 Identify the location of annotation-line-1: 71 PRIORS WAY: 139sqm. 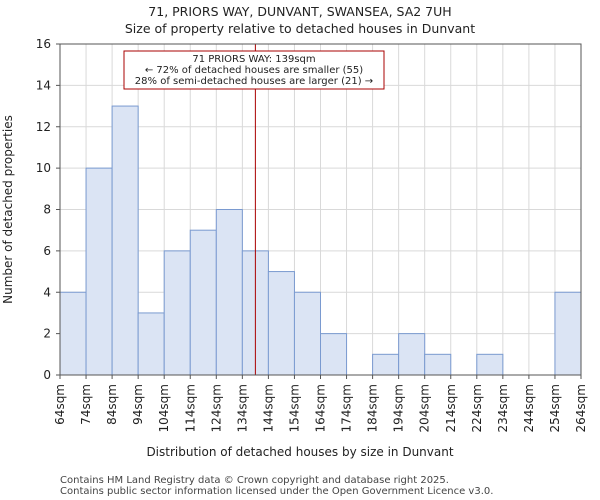
(253, 59).